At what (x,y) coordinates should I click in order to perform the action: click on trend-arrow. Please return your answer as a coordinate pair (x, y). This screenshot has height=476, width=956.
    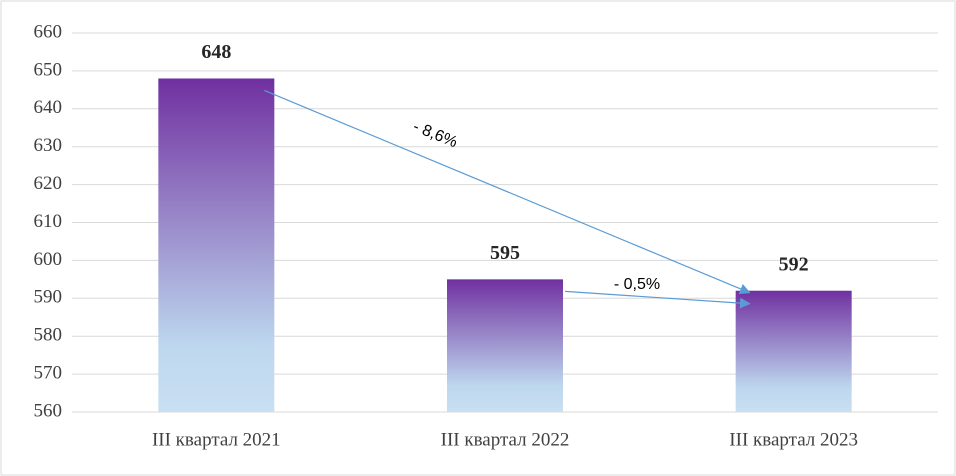
    Looking at the image, I should click on (657, 299).